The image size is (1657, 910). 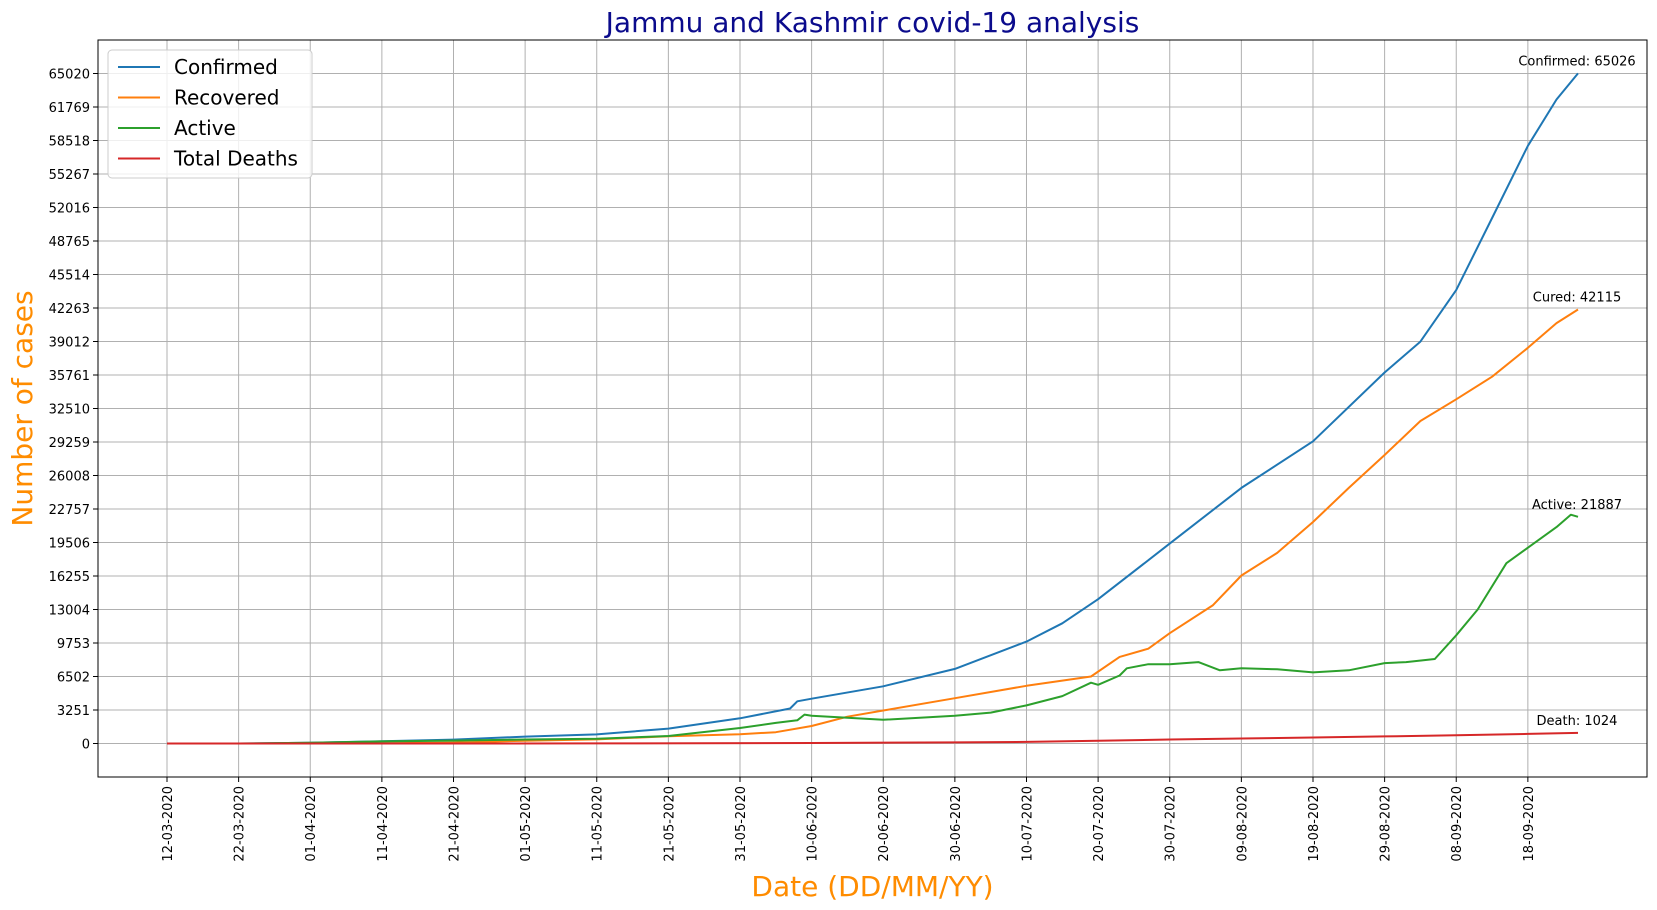 I want to click on y-tick-label: 61769, so click(x=69, y=108).